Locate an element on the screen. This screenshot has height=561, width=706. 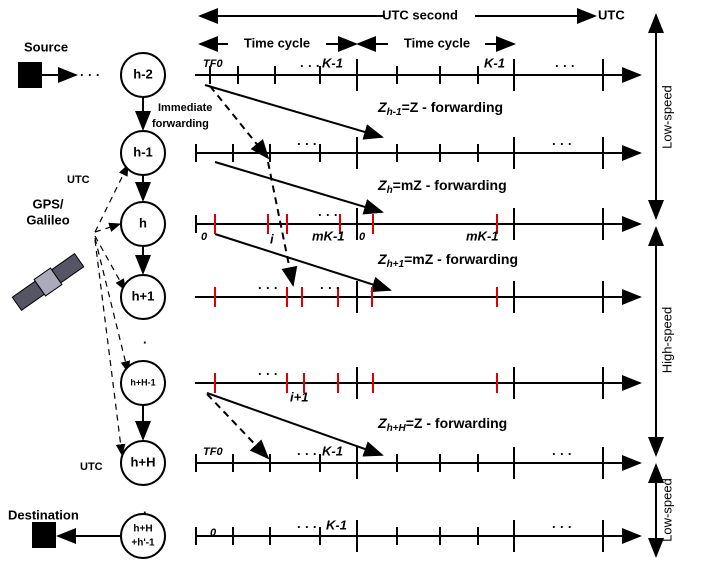
node-label: h-1 is located at coordinates (143, 151).